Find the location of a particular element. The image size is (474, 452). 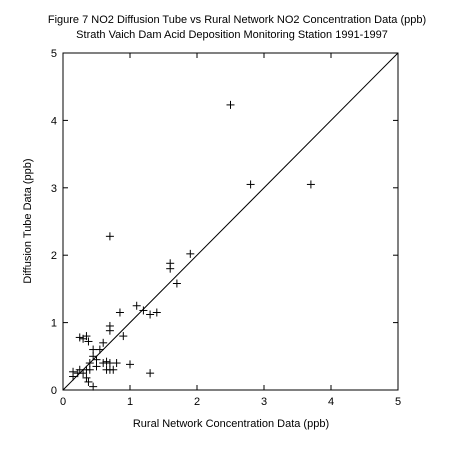

y-tick-label: 5 is located at coordinates (54, 54).